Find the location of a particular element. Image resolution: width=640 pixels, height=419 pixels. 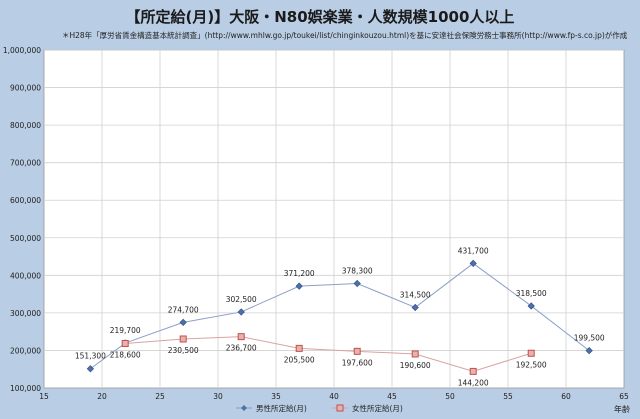

male-data-label: 302,500 is located at coordinates (241, 299).